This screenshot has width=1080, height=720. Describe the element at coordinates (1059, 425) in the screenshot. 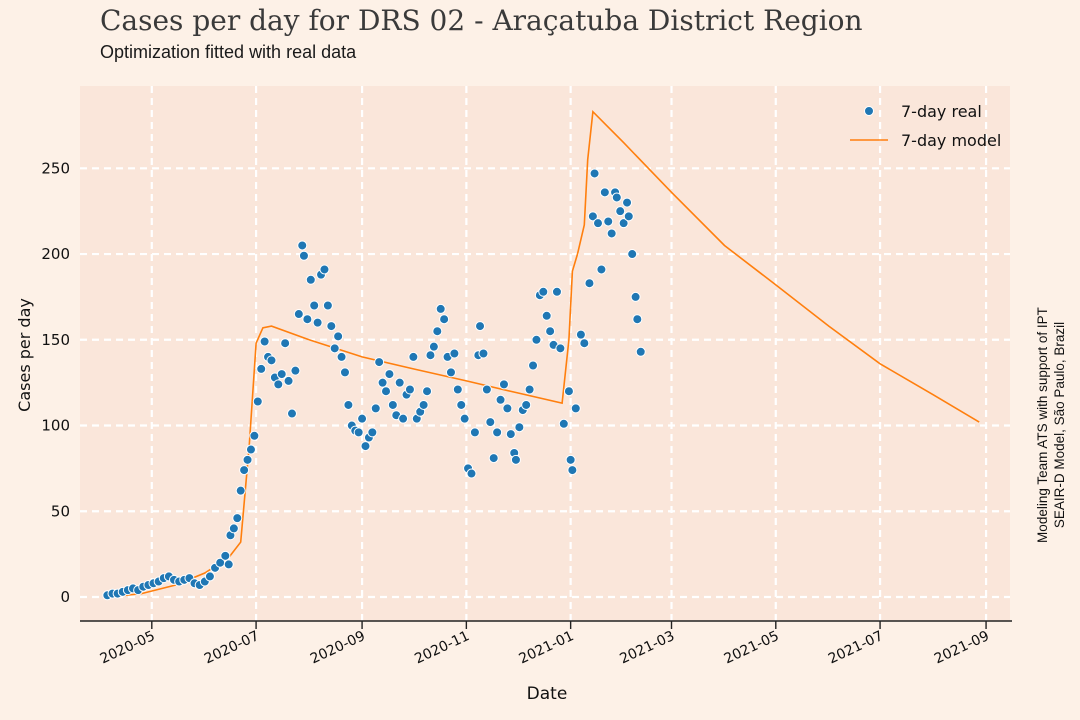

I see `credit-line-2: SEAIR-D Model, São Paulo, Brazil` at that location.